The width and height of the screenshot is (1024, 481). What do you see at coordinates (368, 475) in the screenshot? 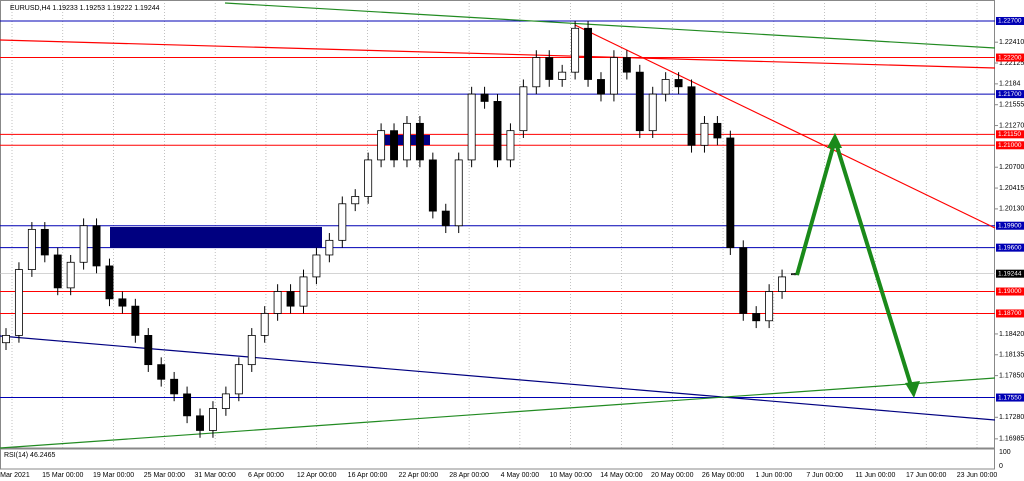
I see `x-tick-label: 16 Apr 00:00` at bounding box center [368, 475].